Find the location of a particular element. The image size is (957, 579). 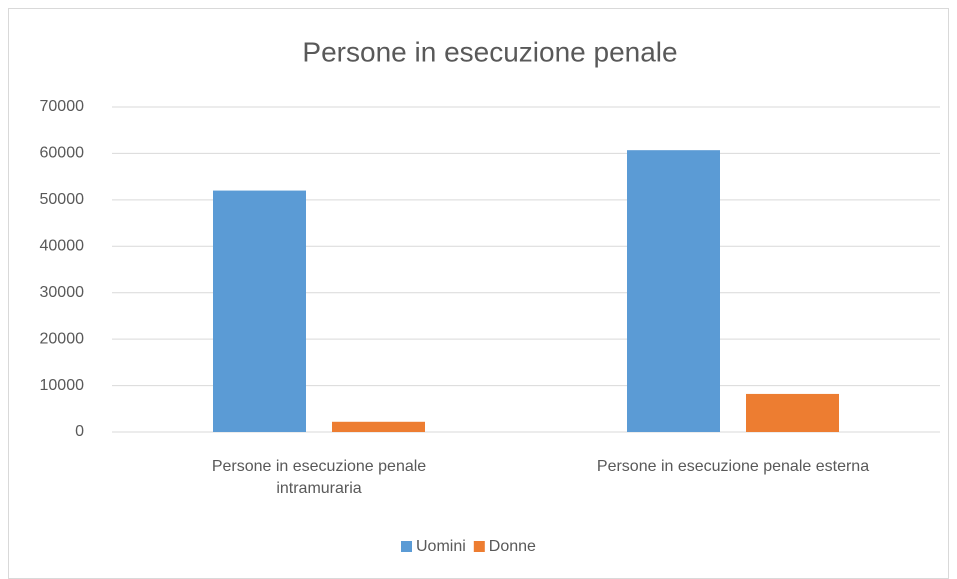

y-tick-label: 10000 is located at coordinates (62, 385).